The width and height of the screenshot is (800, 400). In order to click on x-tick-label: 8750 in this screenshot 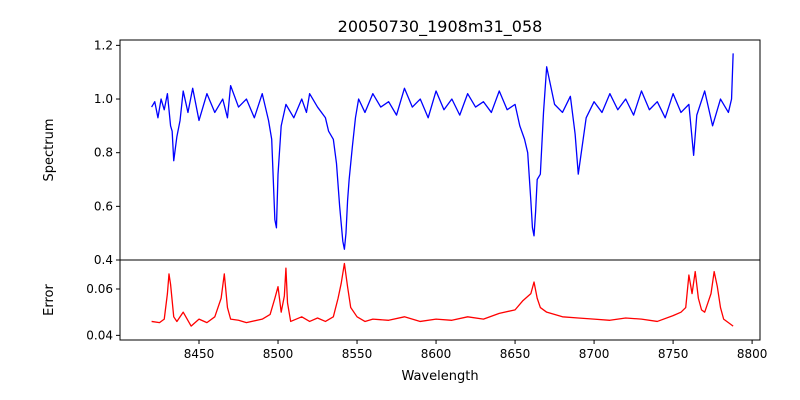, I will do `click(673, 354)`.